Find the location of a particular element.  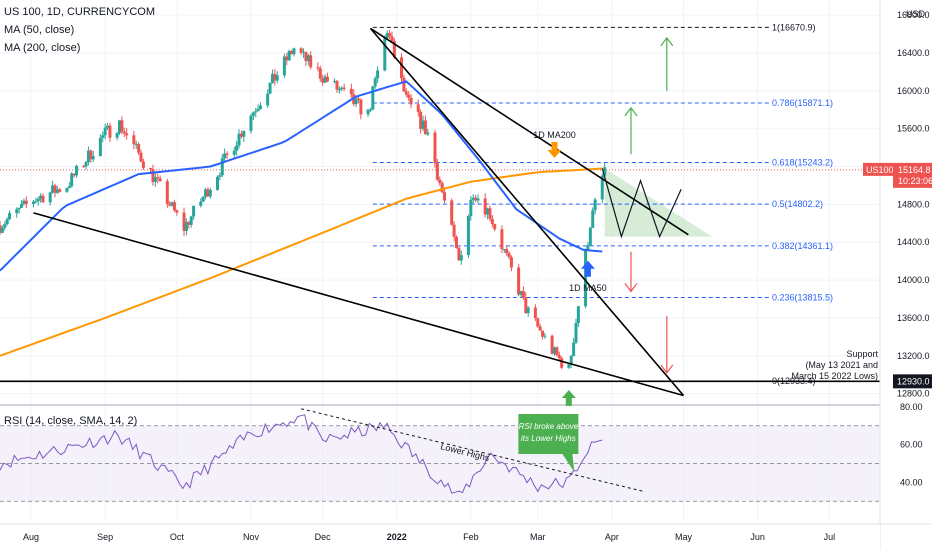

price-tick-label: 13200.0 is located at coordinates (913, 356).